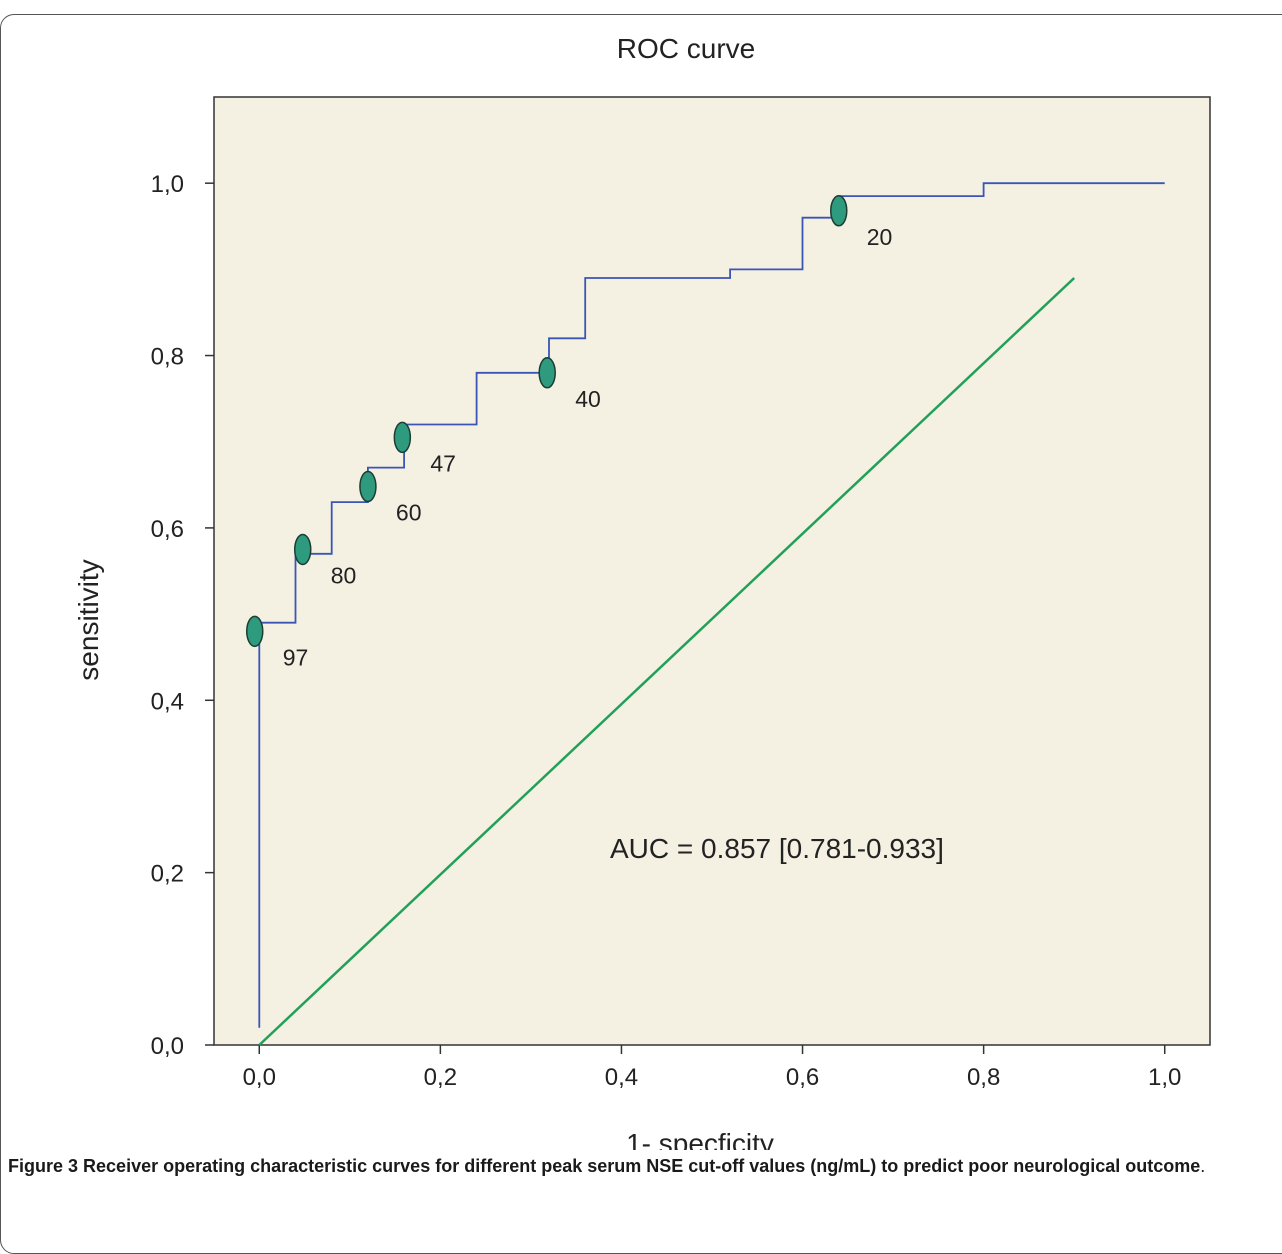 This screenshot has width=1282, height=1254. What do you see at coordinates (983, 1077) in the screenshot?
I see `x-tick-label: 0,8` at bounding box center [983, 1077].